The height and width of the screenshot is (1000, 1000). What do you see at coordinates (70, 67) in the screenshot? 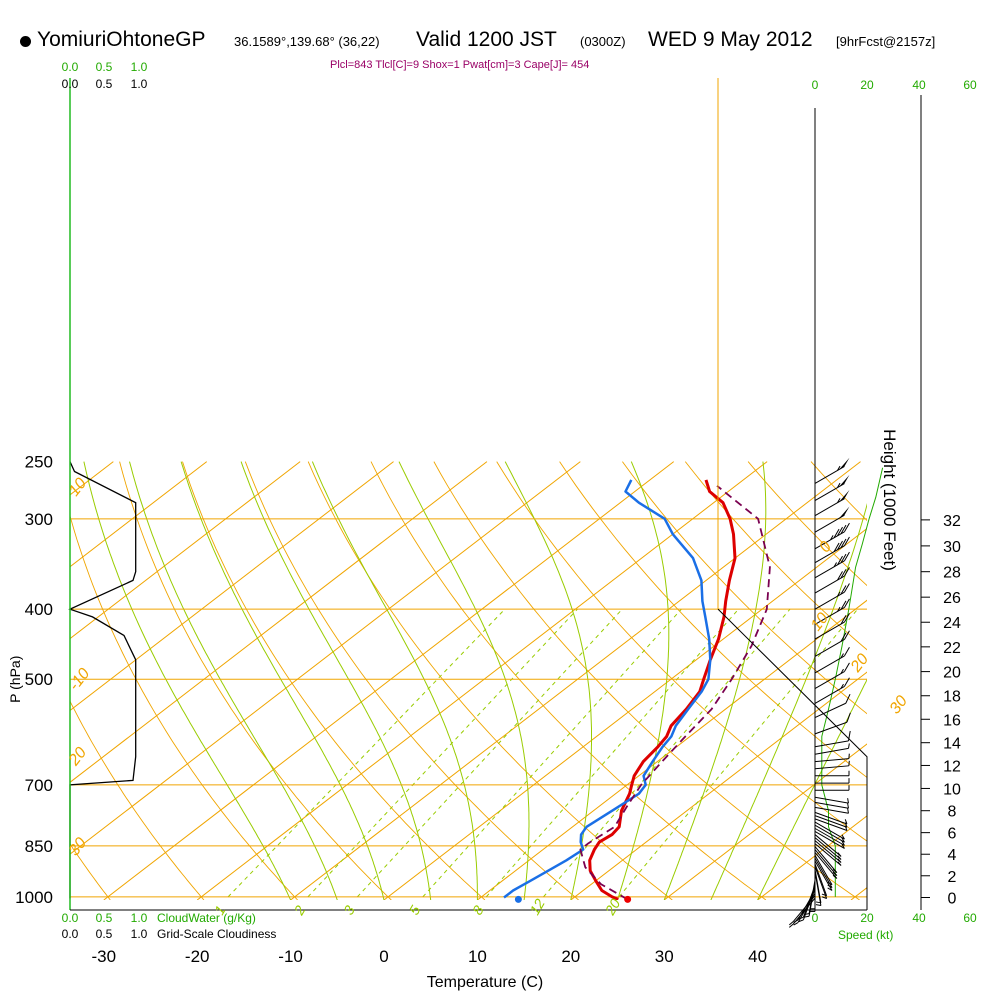
I see `cloudwater-top-tick: 0.0` at bounding box center [70, 67].